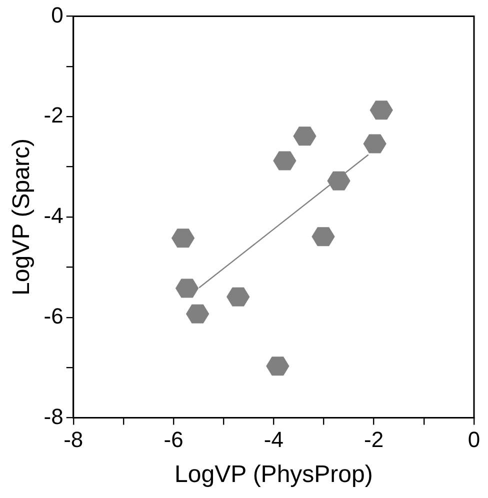  What do you see at coordinates (54, 315) in the screenshot?
I see `y-tick-label: -6` at bounding box center [54, 315].